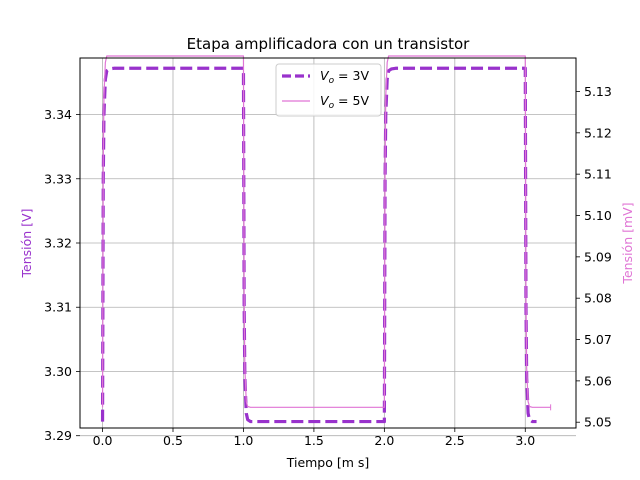  I want to click on y-right-tick-label: 5.11, so click(598, 174).